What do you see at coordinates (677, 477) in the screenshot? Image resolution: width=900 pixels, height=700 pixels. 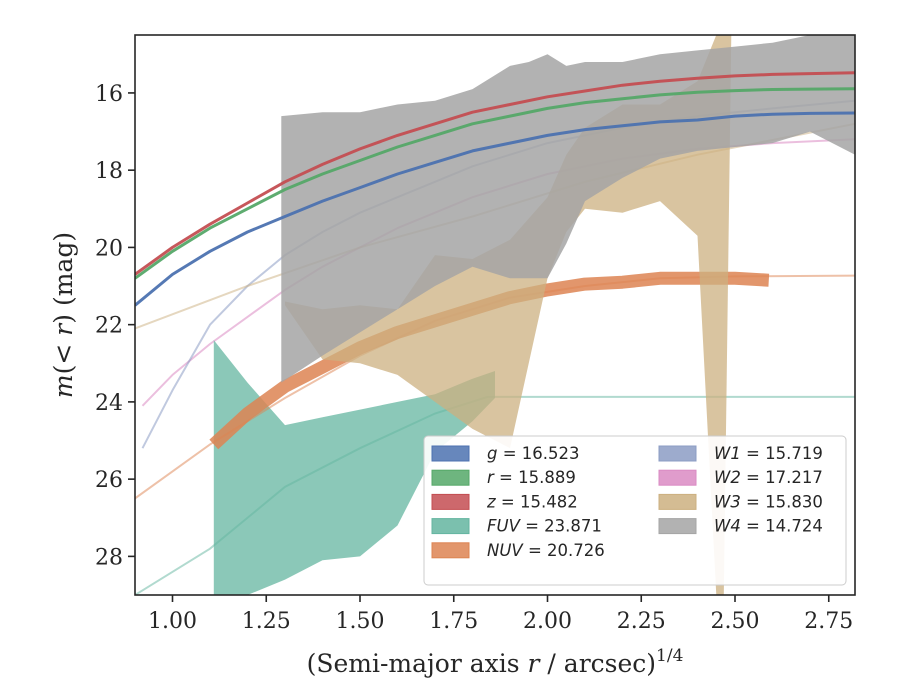 I see `legend-swatch-w2` at bounding box center [677, 477].